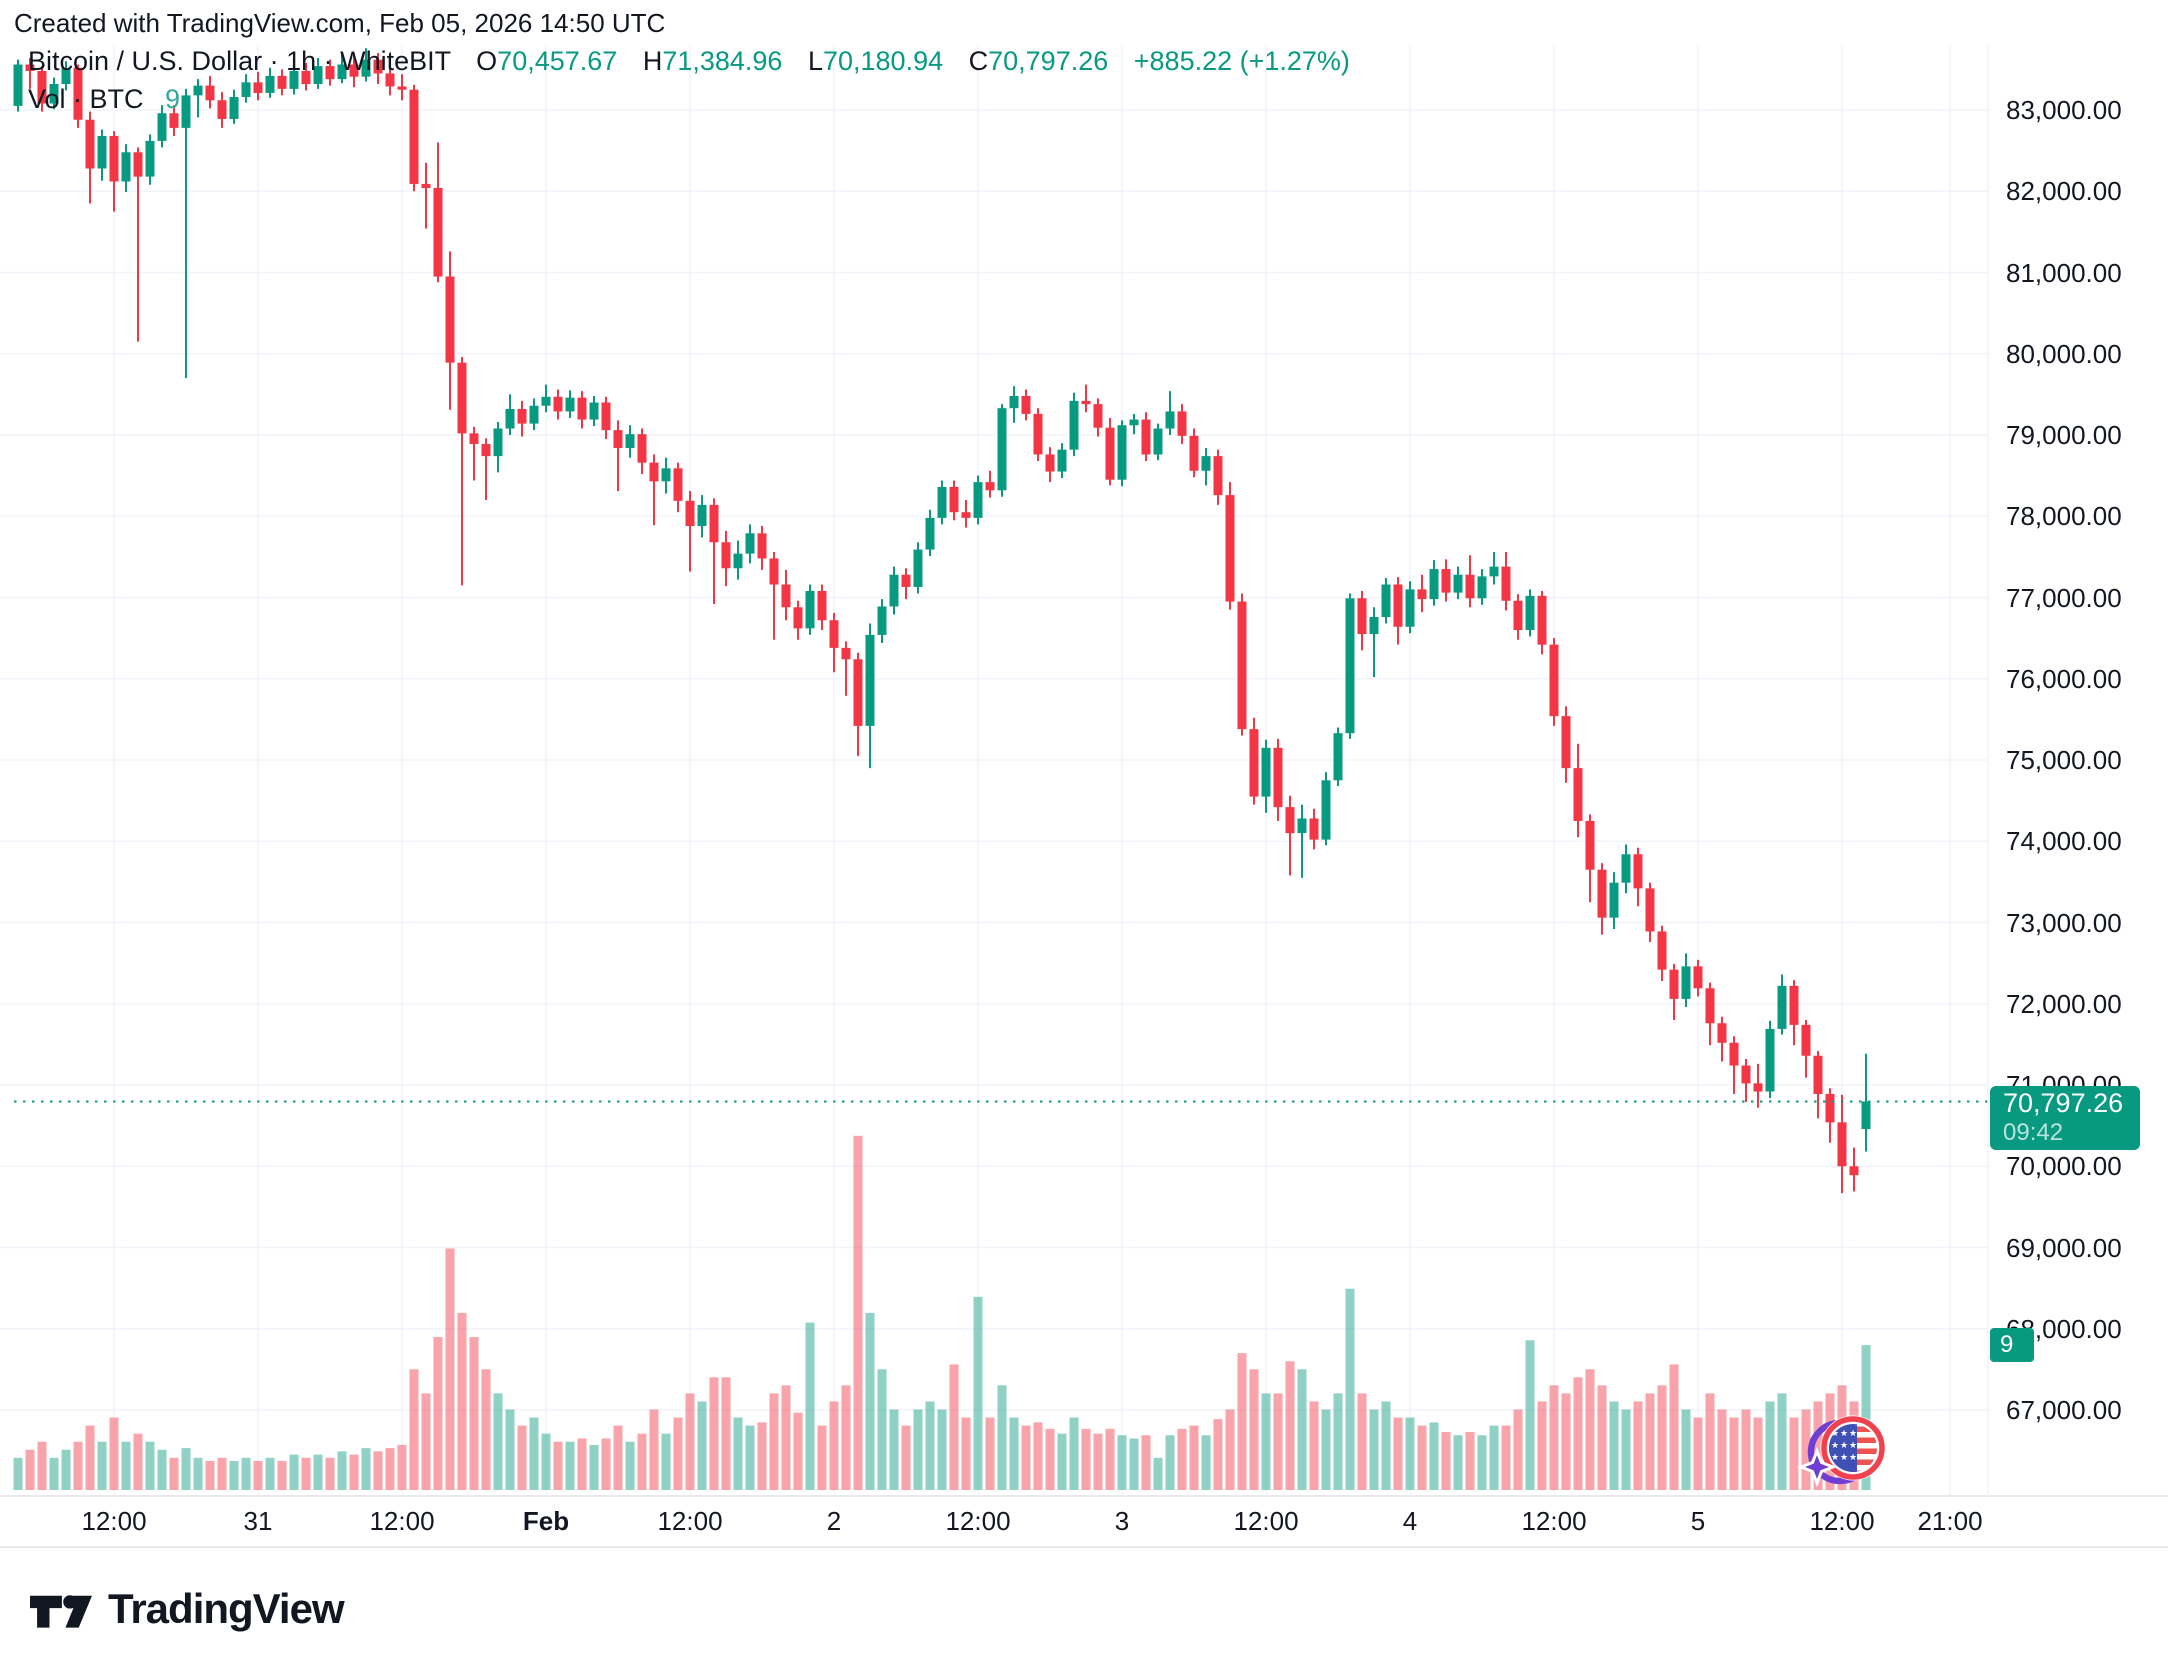 This screenshot has width=2168, height=1668. What do you see at coordinates (2064, 353) in the screenshot?
I see `price-axis-label: 80,000.00` at bounding box center [2064, 353].